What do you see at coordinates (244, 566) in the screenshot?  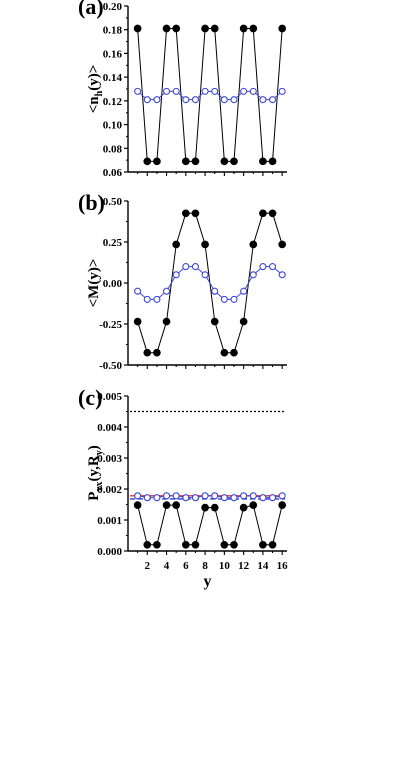 I see `x-tick-label: 12` at bounding box center [244, 566].